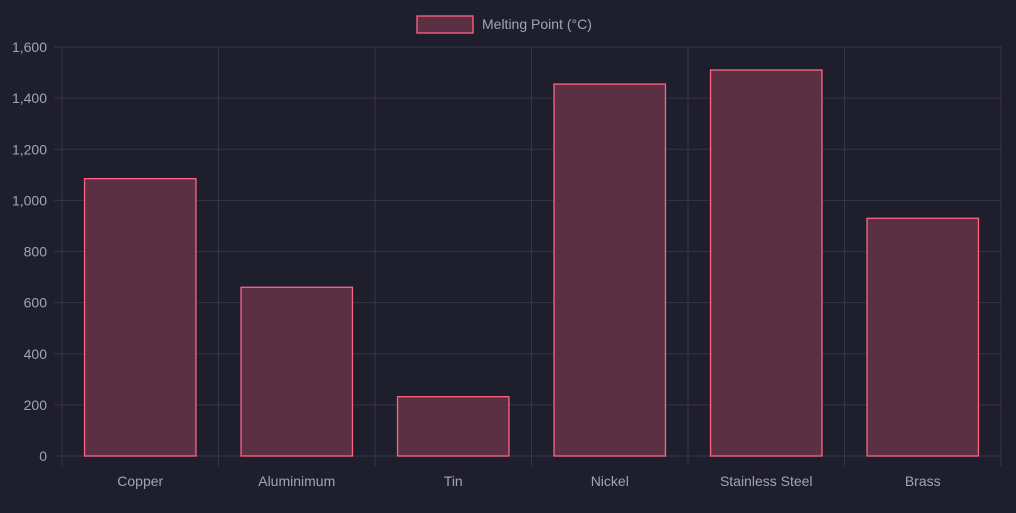 The image size is (1016, 513). What do you see at coordinates (296, 481) in the screenshot?
I see `x-tick-label: Aluminimum` at bounding box center [296, 481].